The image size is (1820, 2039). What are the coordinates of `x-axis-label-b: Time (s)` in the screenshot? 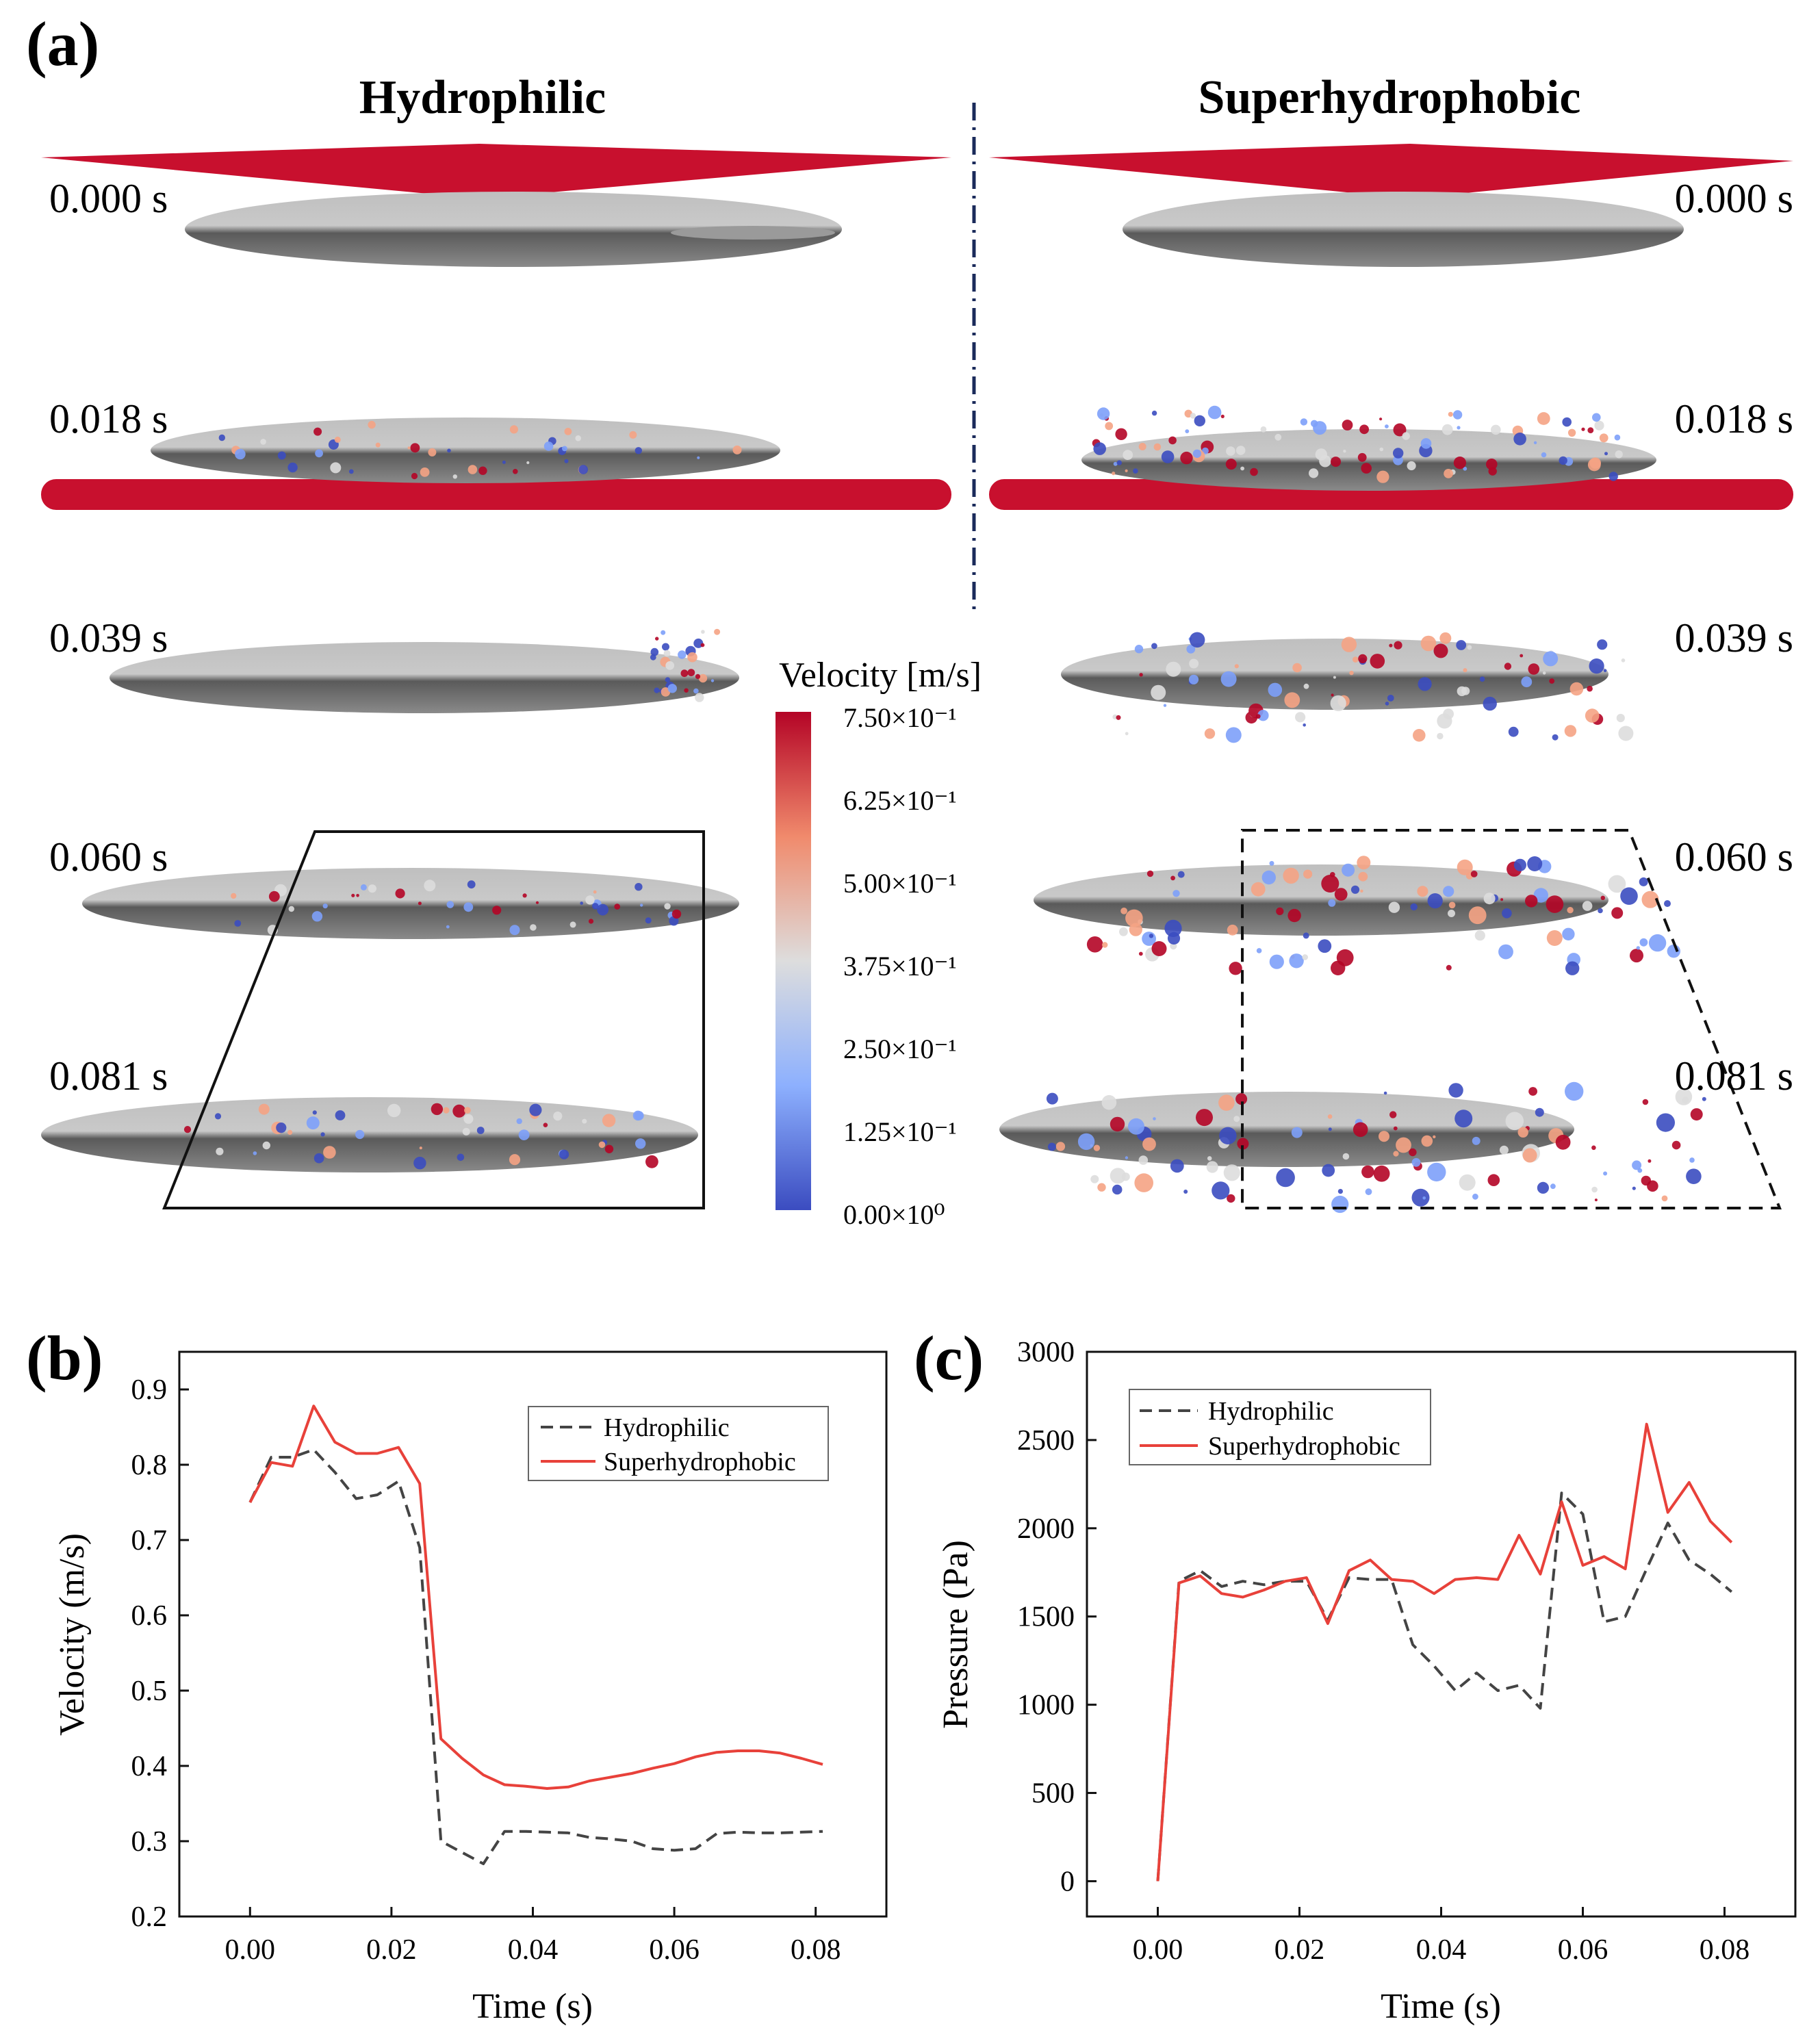 It's located at (532, 2006).